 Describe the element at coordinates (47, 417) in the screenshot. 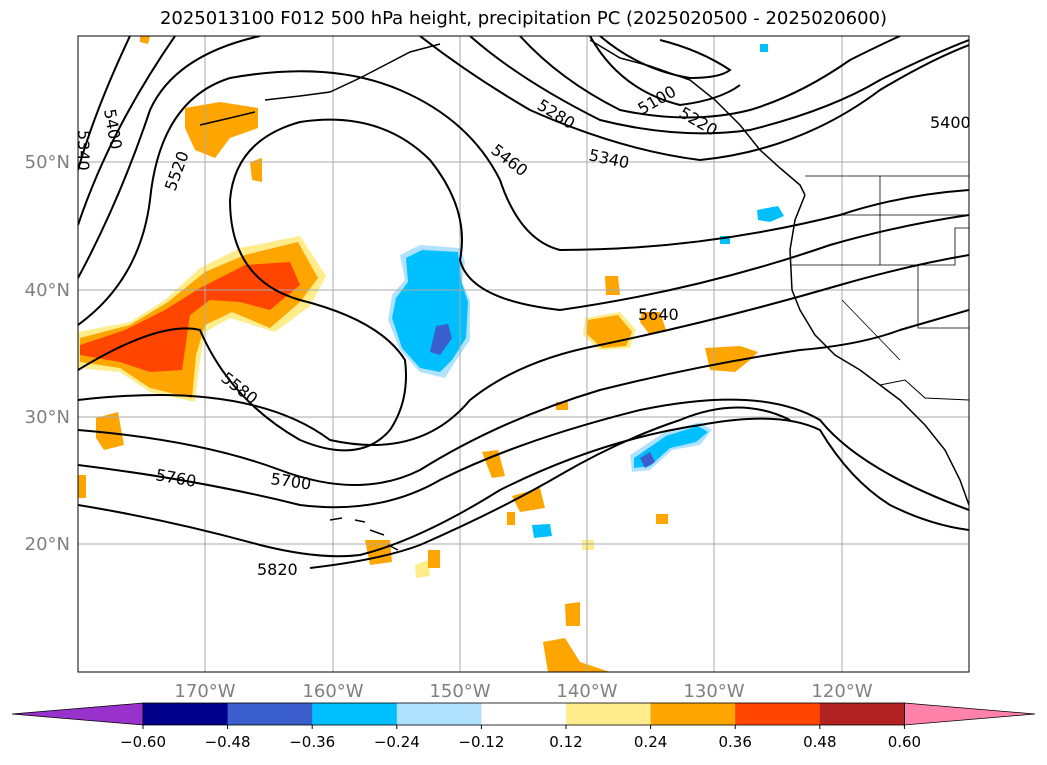

I see `lat-tick-label: 30°N` at that location.